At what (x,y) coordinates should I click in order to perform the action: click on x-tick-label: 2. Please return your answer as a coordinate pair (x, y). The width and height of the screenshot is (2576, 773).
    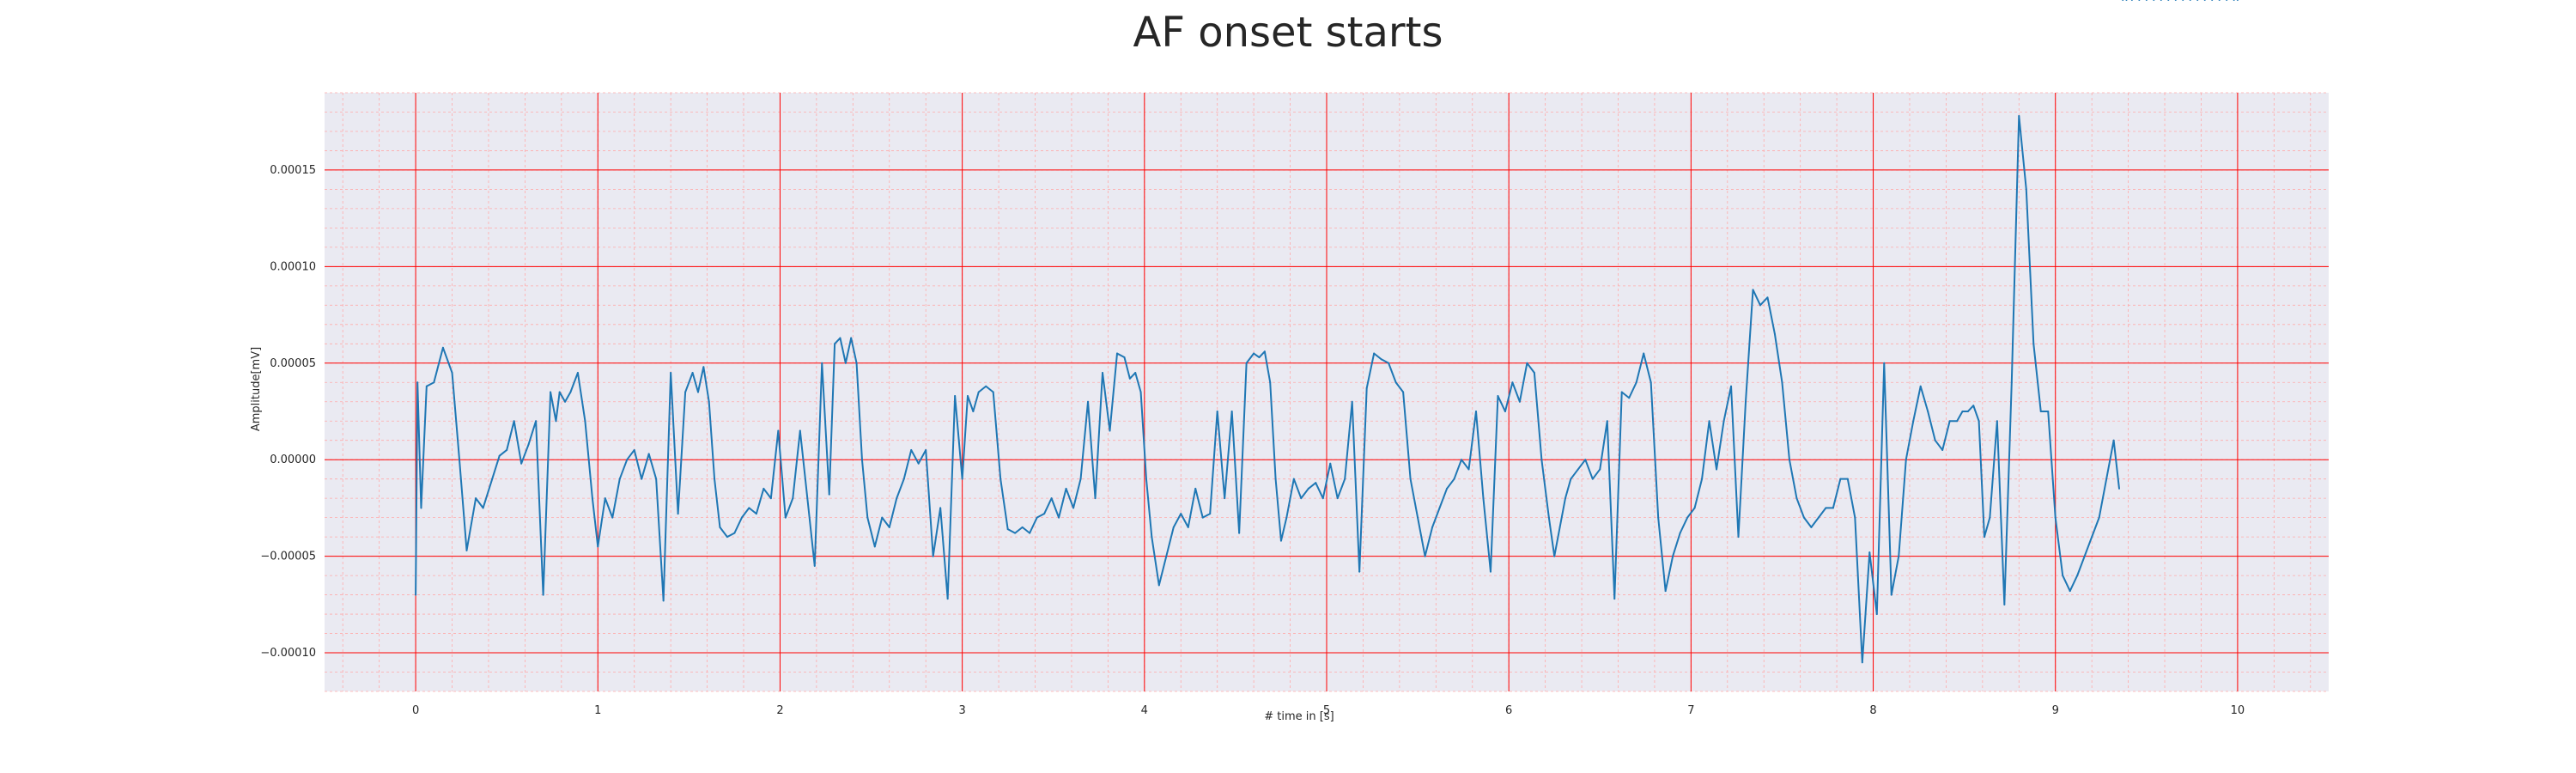
    Looking at the image, I should click on (779, 710).